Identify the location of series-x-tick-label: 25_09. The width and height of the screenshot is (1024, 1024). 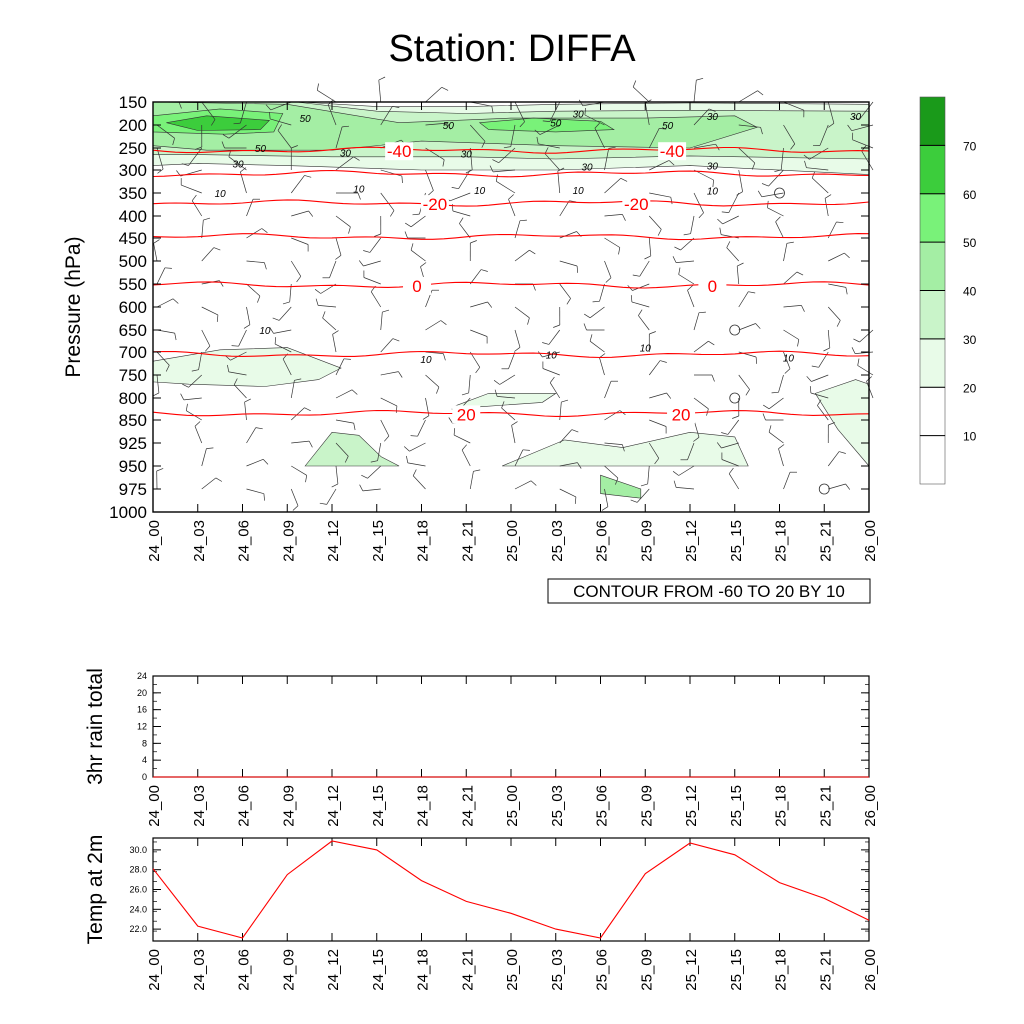
(646, 970).